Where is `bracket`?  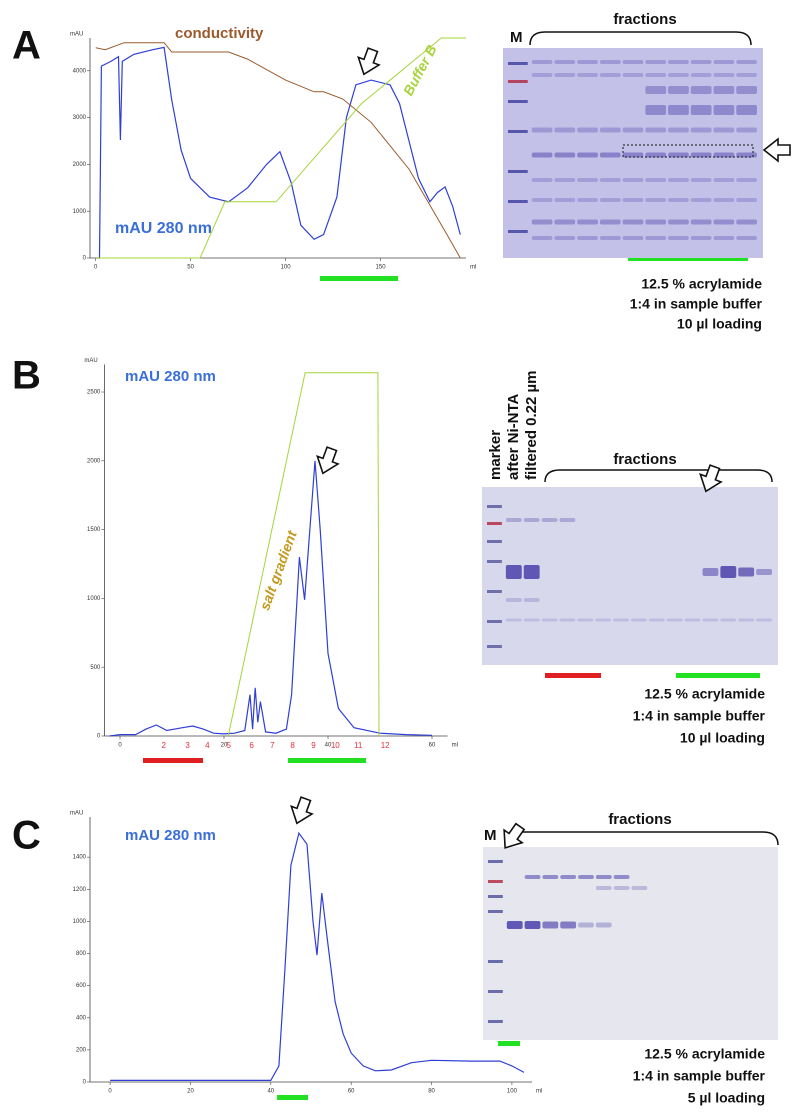
bracket is located at coordinates (641, 838).